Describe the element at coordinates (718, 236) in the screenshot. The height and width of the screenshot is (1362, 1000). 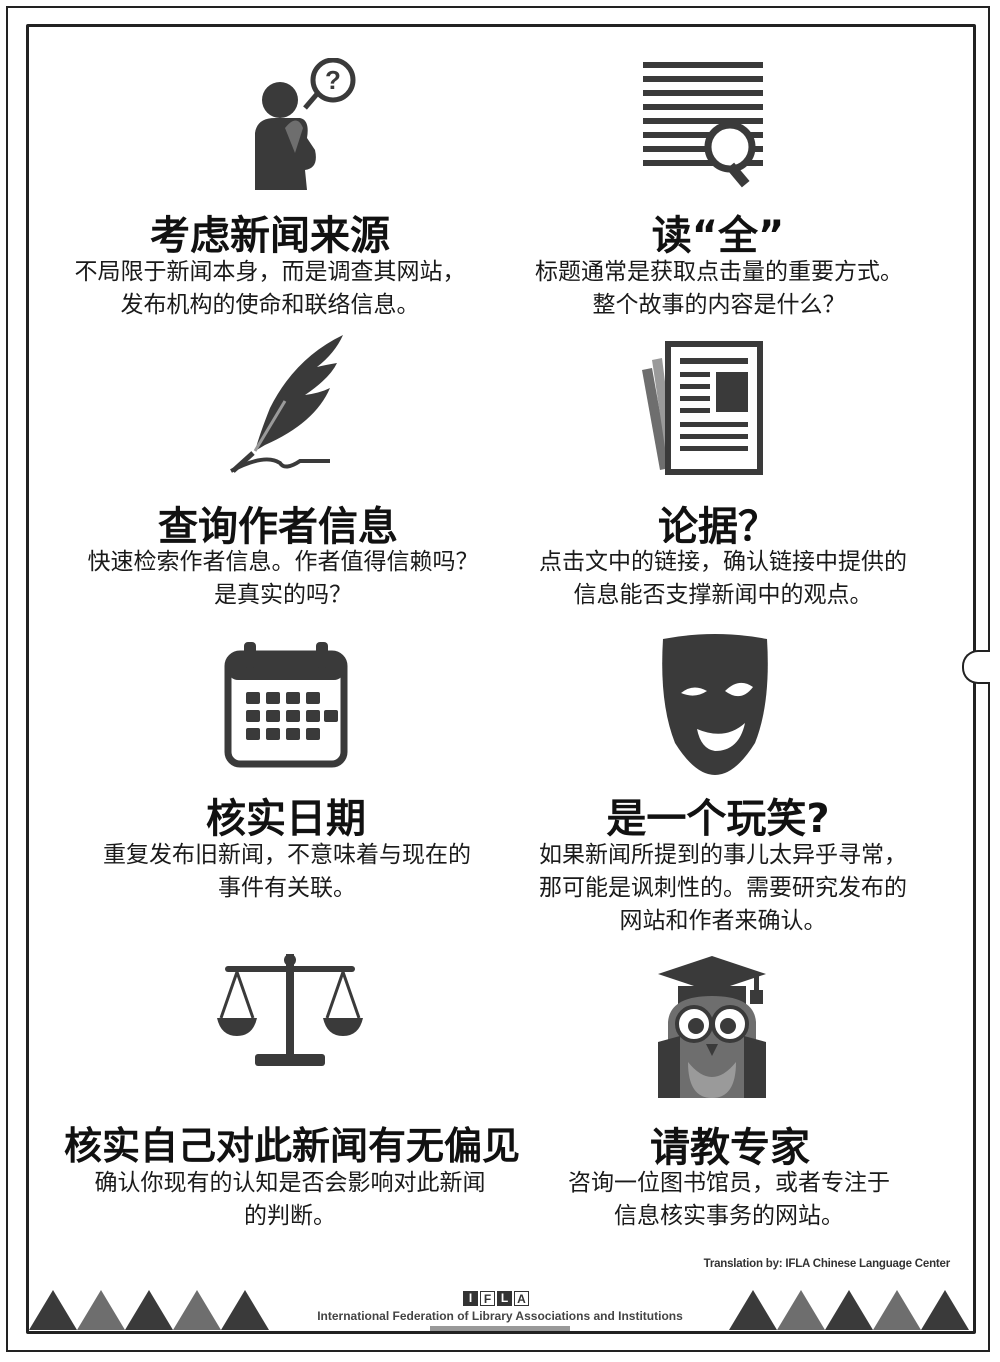
I see `card-title-read-full: 读“全”` at that location.